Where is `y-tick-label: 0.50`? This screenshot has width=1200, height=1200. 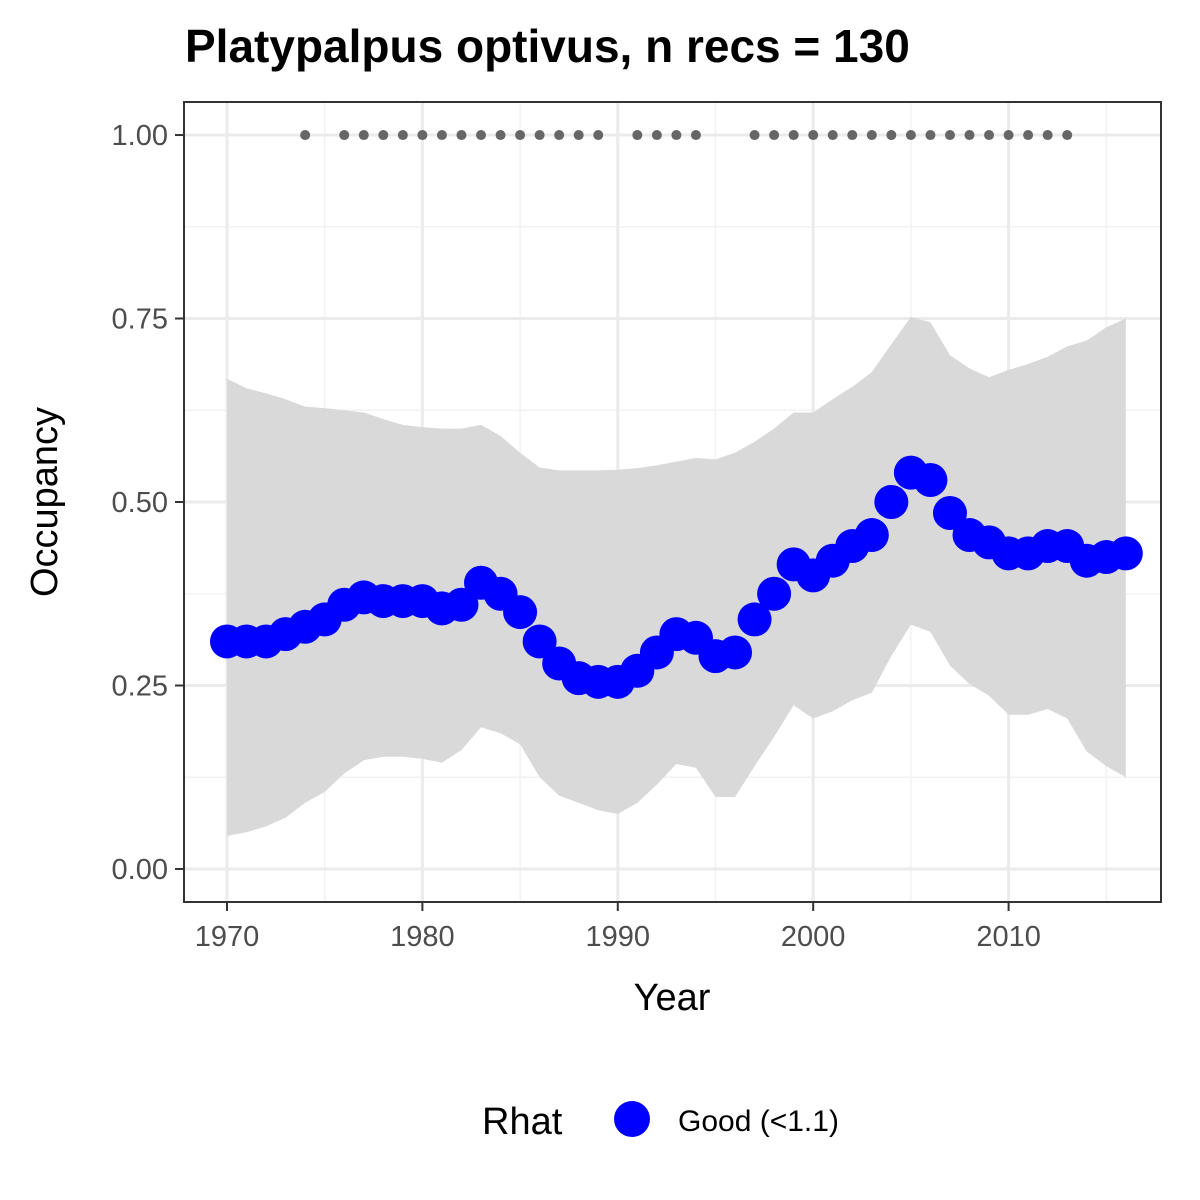 y-tick-label: 0.50 is located at coordinates (140, 503).